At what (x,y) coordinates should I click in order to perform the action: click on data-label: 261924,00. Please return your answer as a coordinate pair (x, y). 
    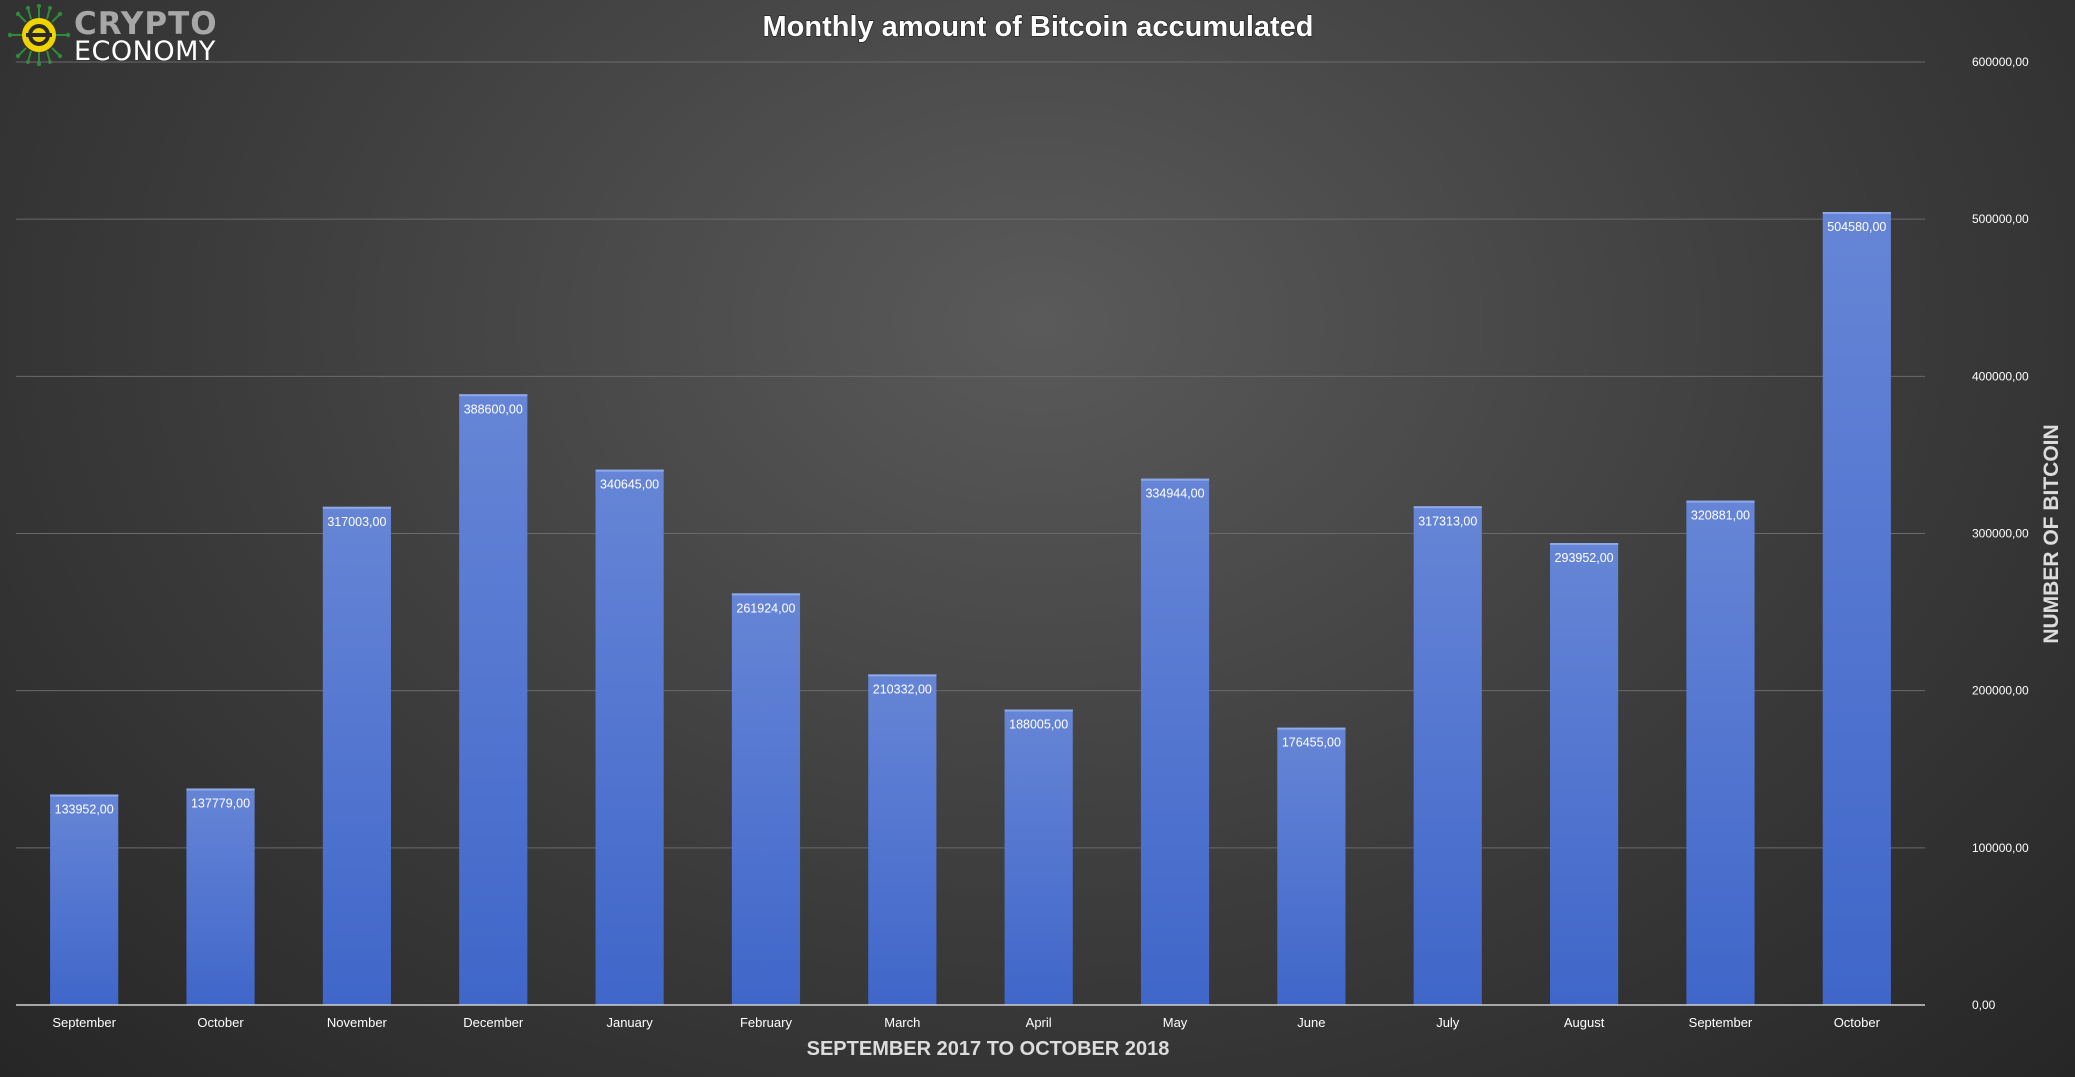
    Looking at the image, I should click on (765, 608).